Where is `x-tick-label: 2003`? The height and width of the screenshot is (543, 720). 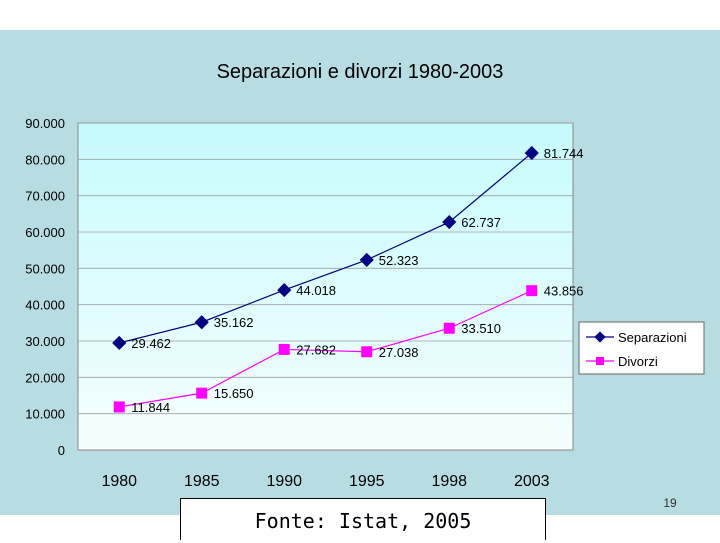 x-tick-label: 2003 is located at coordinates (532, 481).